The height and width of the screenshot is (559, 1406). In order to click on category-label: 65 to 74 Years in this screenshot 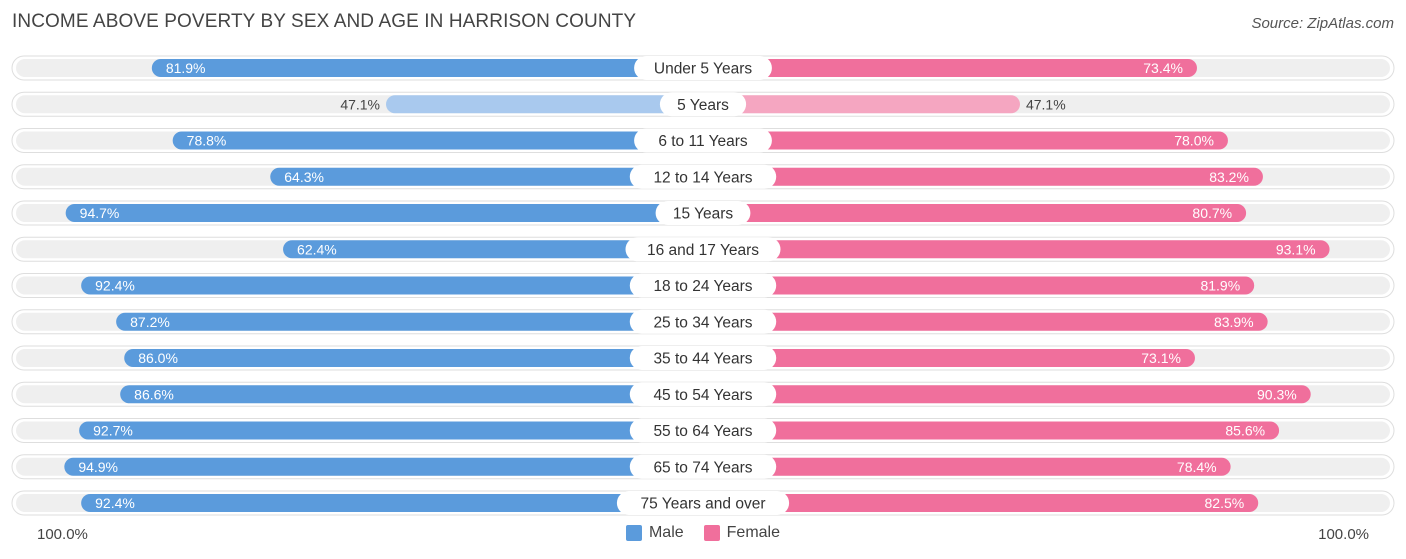, I will do `click(702, 467)`.